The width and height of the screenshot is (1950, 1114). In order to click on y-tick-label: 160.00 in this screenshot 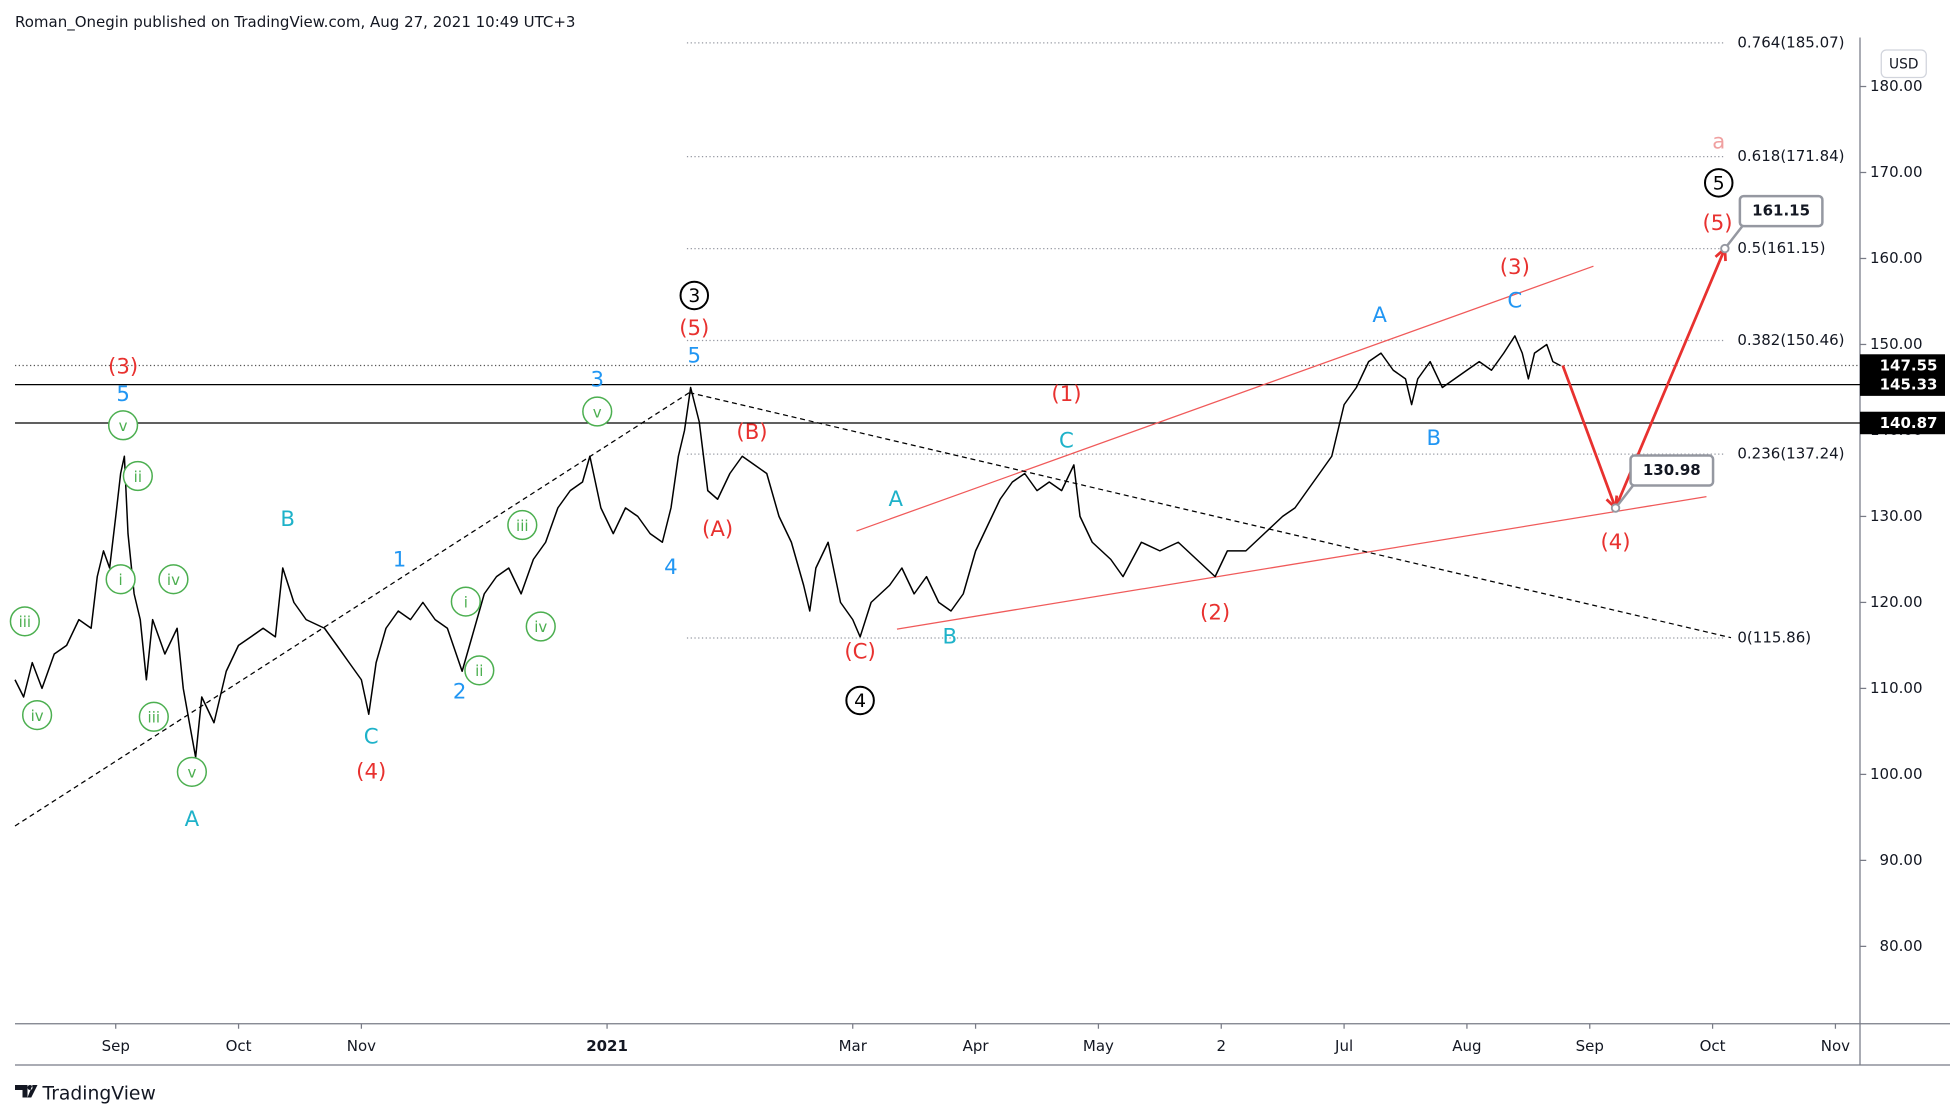, I will do `click(1896, 258)`.